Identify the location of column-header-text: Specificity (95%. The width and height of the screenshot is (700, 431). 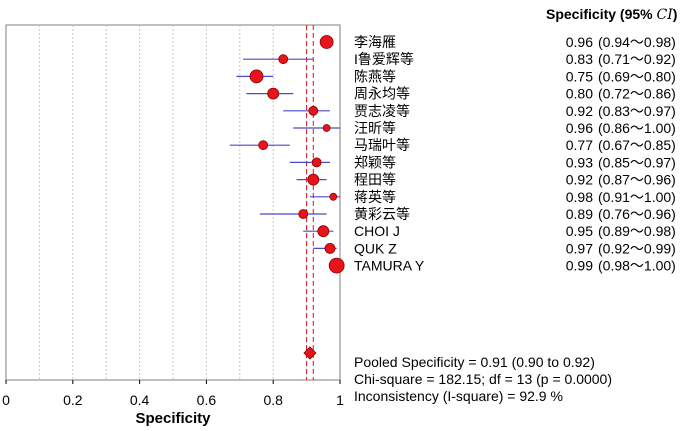
(601, 14).